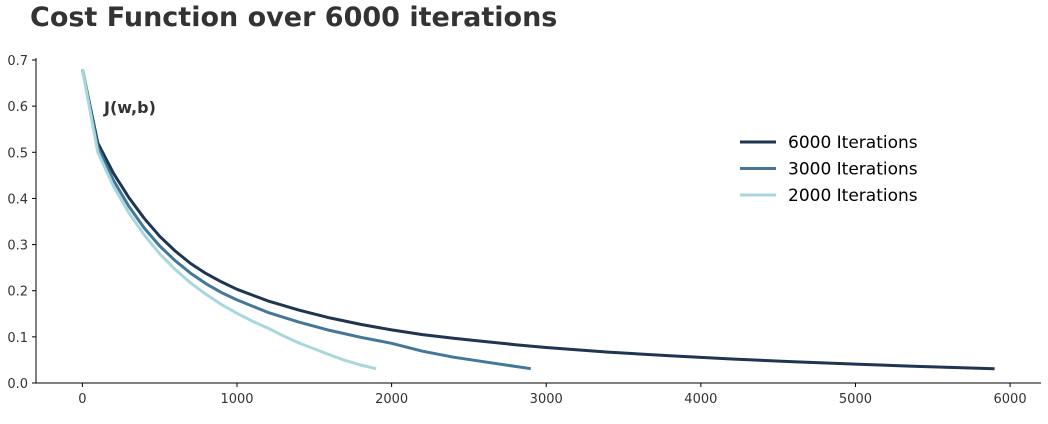  I want to click on y-tick-label: 0.5, so click(17, 153).